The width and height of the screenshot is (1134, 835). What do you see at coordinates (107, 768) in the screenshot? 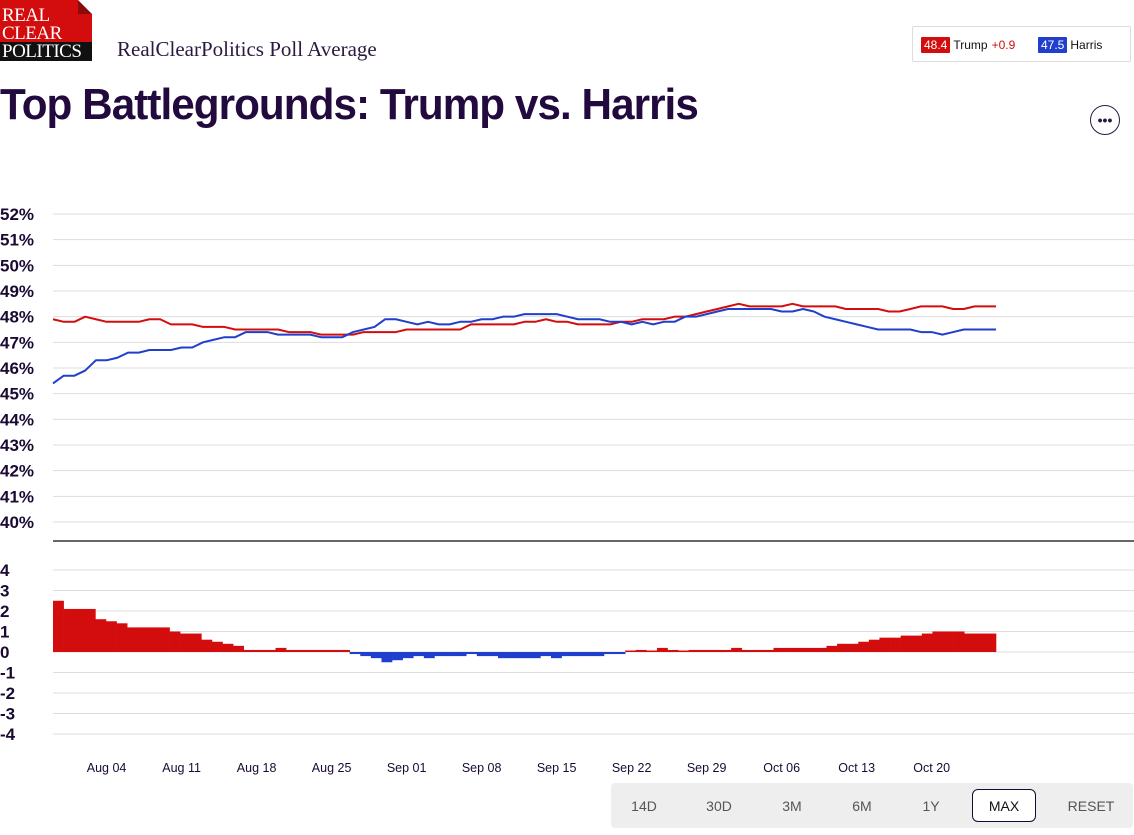
I see `x-tick-label: Aug 04` at bounding box center [107, 768].